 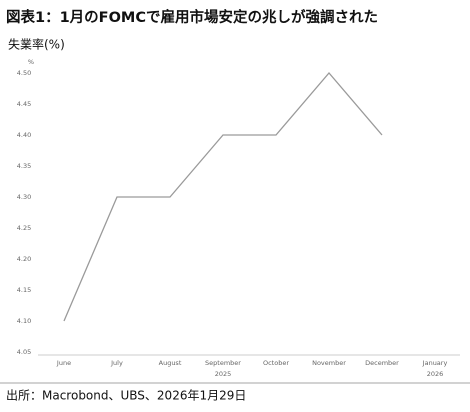 I want to click on x-tick-label: November, so click(x=329, y=363).